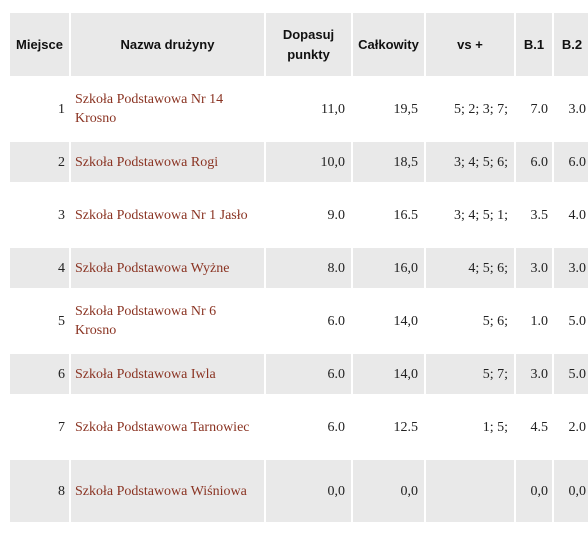 Image resolution: width=588 pixels, height=541 pixels. Describe the element at coordinates (534, 491) in the screenshot. I see `b1-cell: 0,0` at that location.